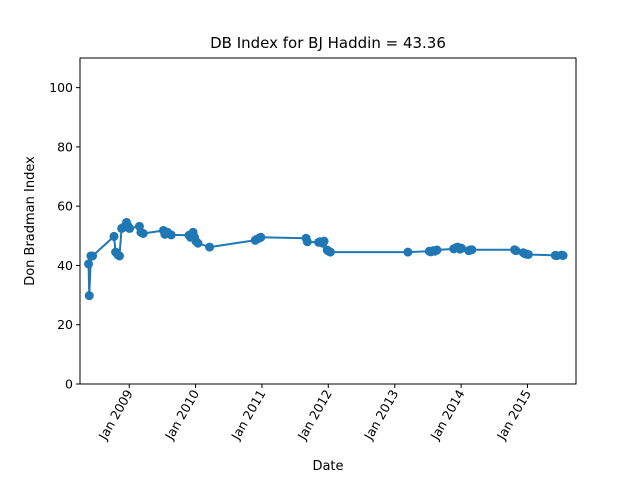 This screenshot has width=640, height=480. What do you see at coordinates (65, 324) in the screenshot?
I see `y-tick-label: 20` at bounding box center [65, 324].